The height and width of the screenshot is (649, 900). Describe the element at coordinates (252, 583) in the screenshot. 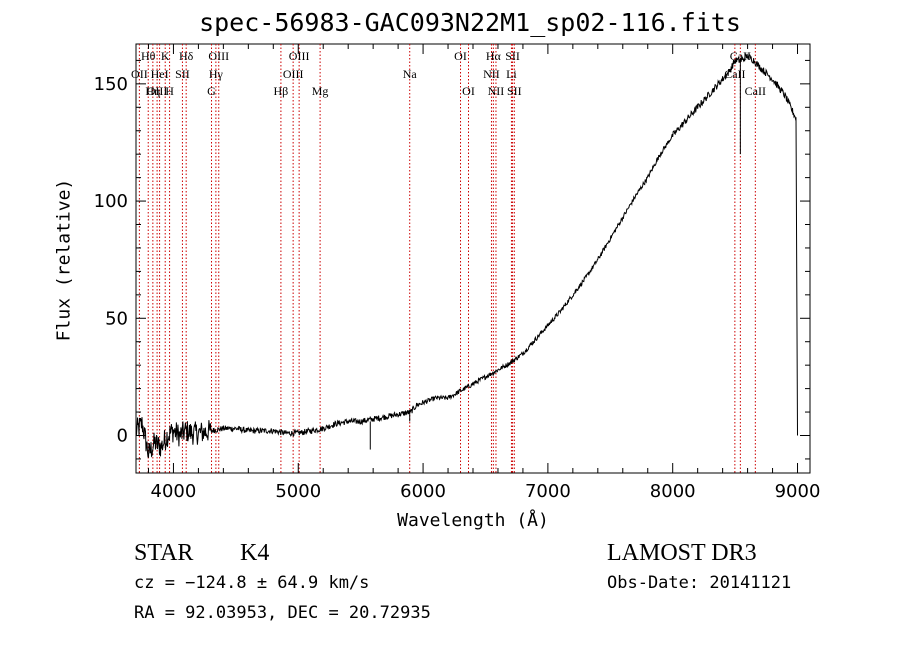

I see `redshift-velocity: cz = −124.8 ± 64.9 km/s` at that location.